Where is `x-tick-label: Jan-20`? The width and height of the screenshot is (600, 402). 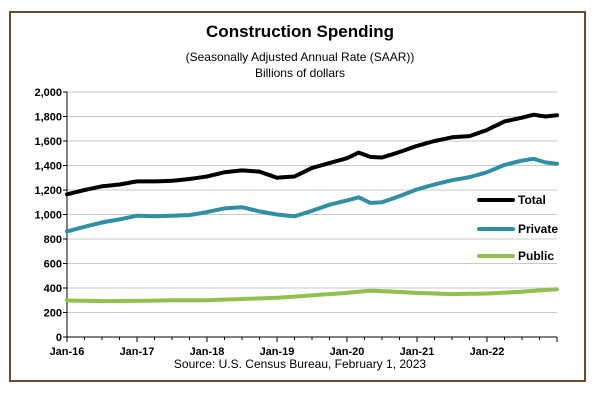
x-tick-label: Jan-20 is located at coordinates (347, 352).